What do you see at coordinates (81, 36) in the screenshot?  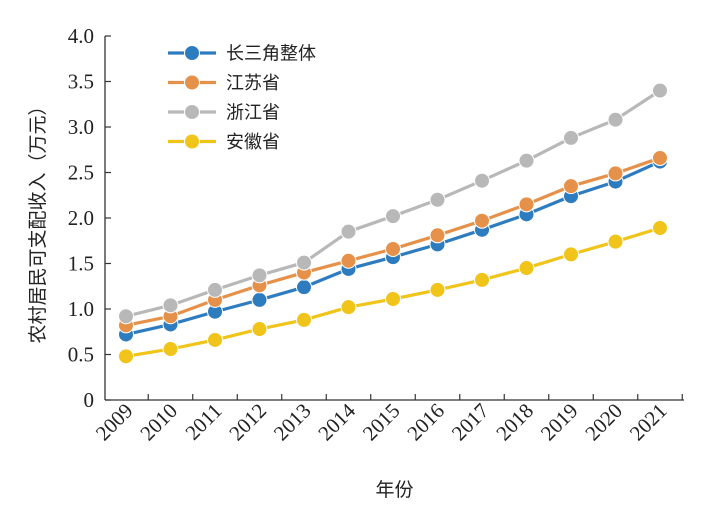 I see `y-tick-label: 4.0` at bounding box center [81, 36].